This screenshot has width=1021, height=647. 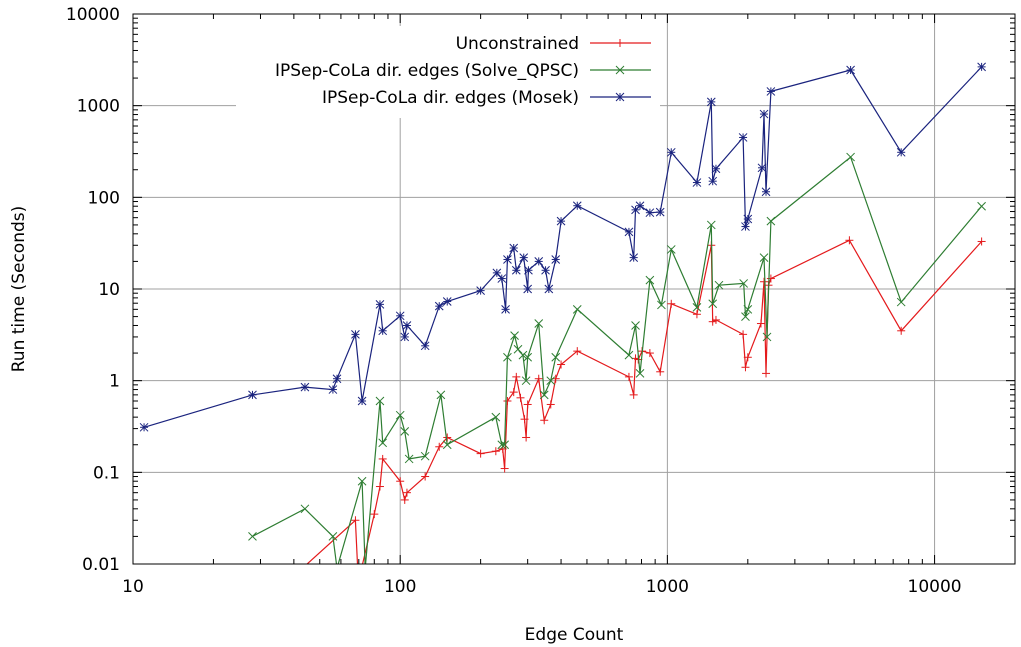 I want to click on y-tick-label: 0.1, so click(x=106, y=473).